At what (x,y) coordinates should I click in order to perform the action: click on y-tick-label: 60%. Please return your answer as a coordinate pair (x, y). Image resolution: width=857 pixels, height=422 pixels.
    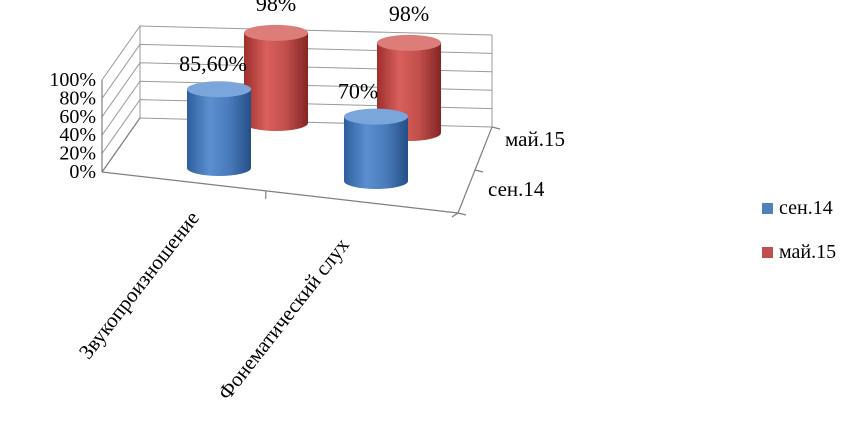
    Looking at the image, I should click on (77, 117).